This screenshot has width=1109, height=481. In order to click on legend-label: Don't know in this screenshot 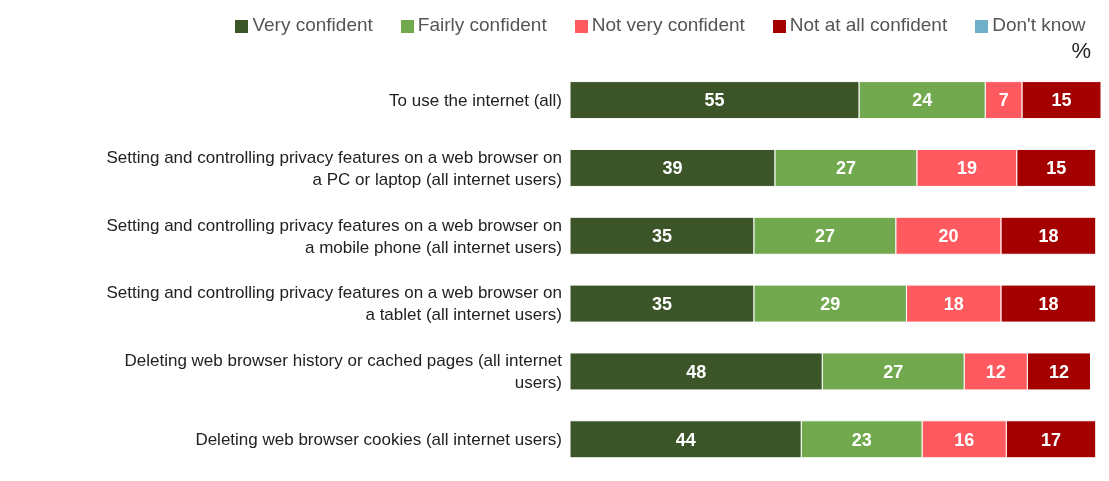, I will do `click(1039, 24)`.